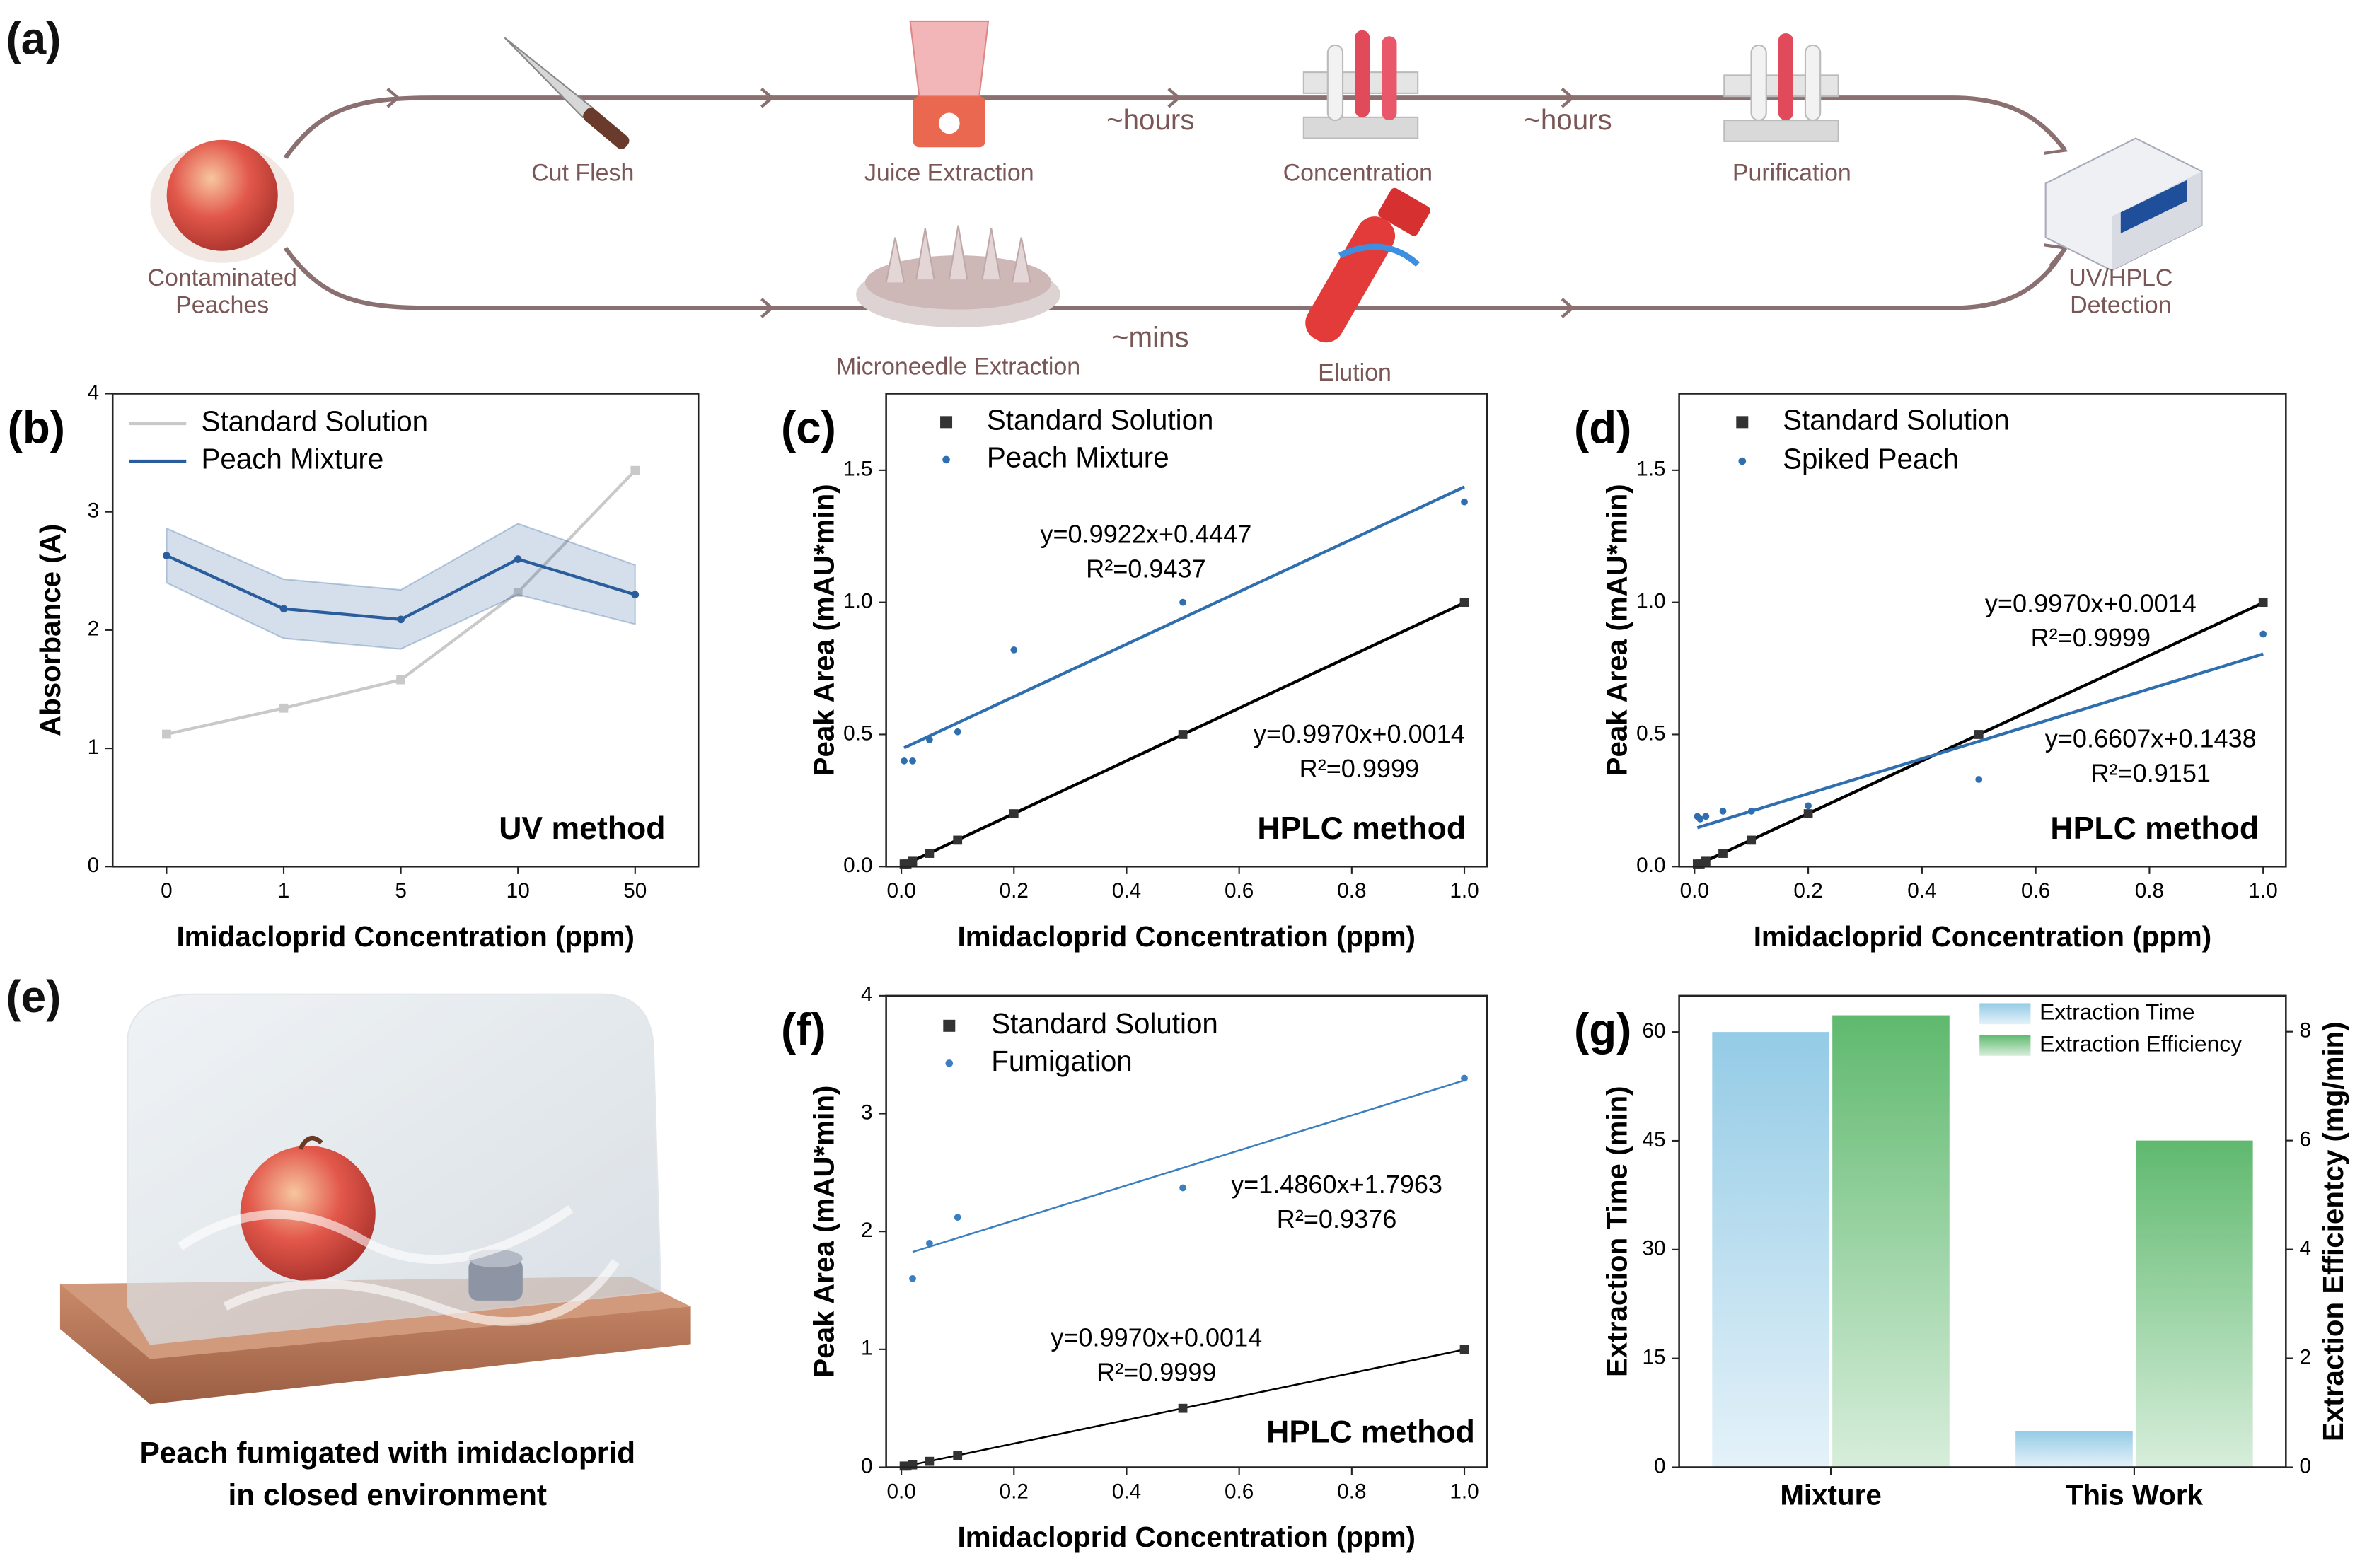  I want to click on node-label: Elution, so click(1354, 372).